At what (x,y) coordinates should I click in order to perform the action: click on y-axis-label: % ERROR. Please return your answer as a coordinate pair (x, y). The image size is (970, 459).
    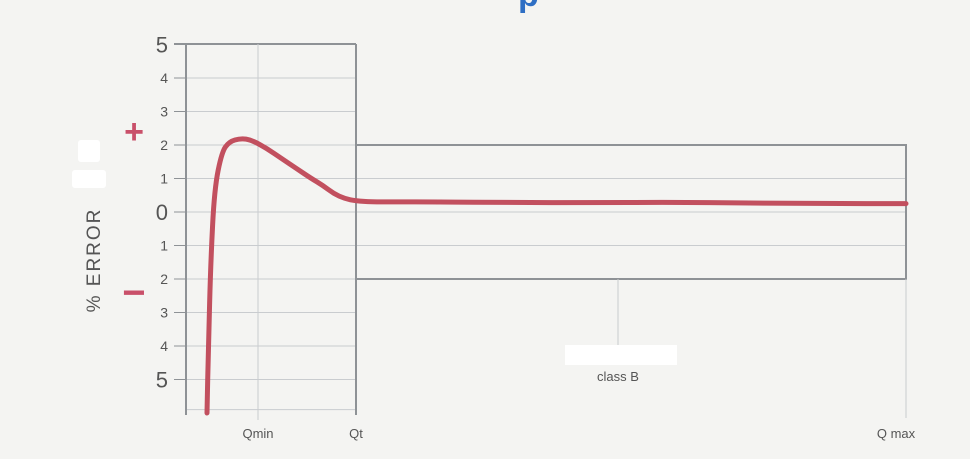
    Looking at the image, I should click on (94, 260).